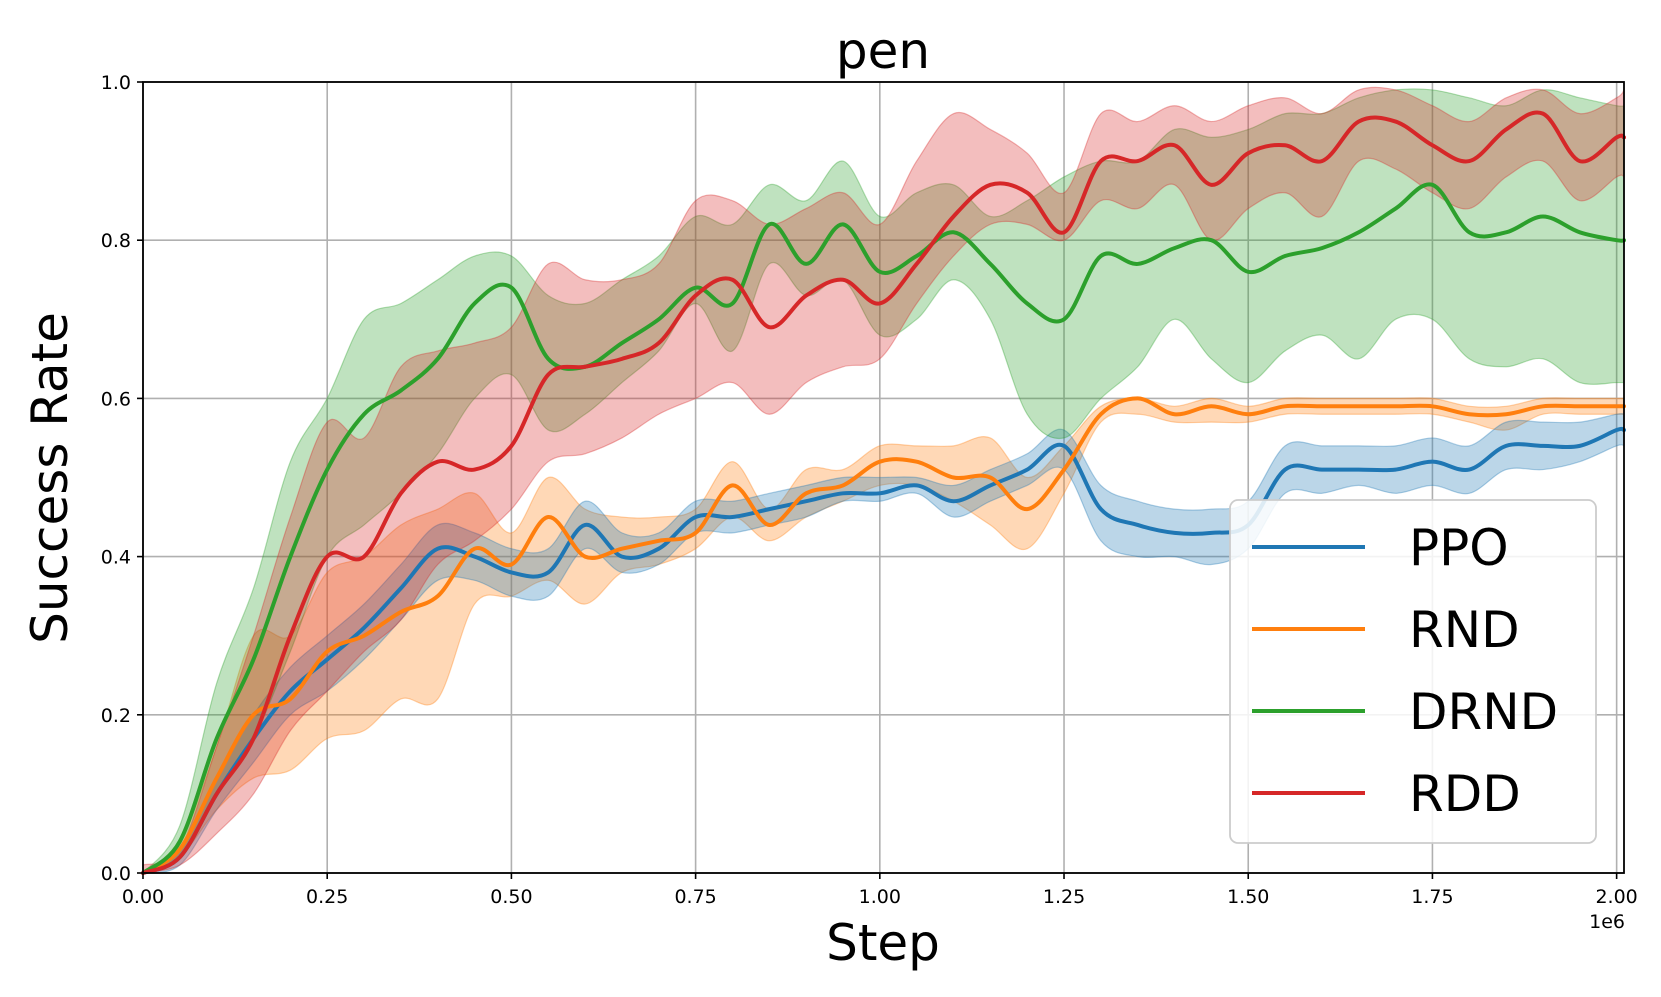  I want to click on y-tick-label: 0.2, so click(116, 716).